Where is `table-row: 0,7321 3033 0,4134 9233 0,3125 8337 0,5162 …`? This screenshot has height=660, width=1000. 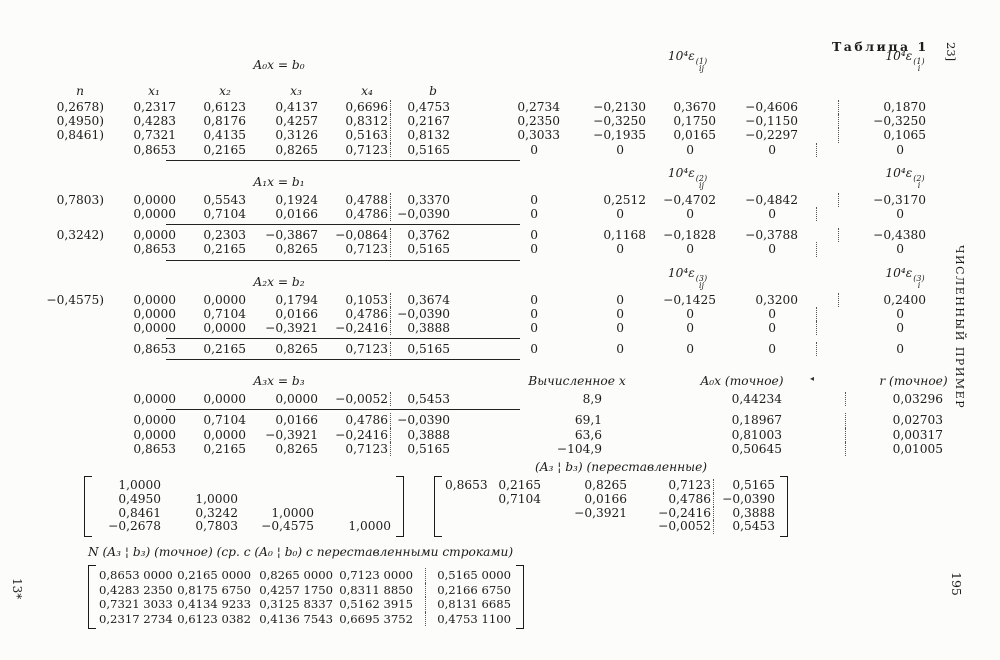
table-row: 0,7321 3033 0,4134 9233 0,3125 8337 0,5162 … is located at coordinates (306, 604).